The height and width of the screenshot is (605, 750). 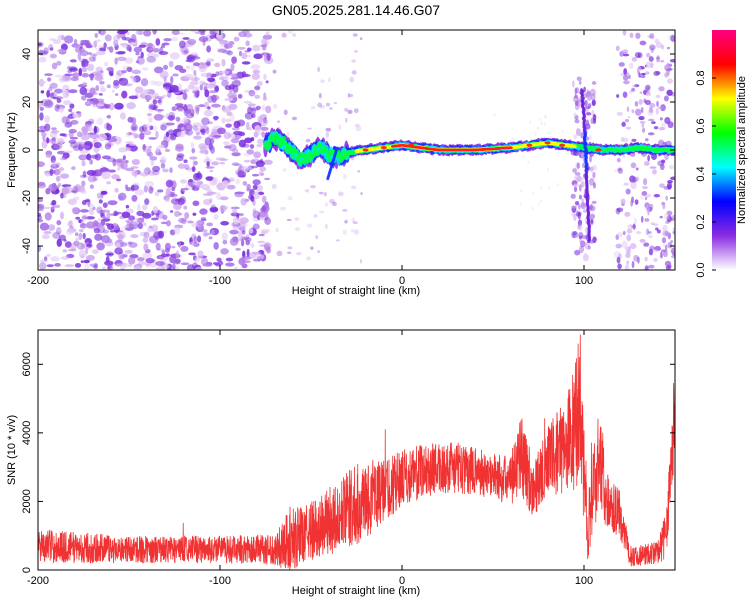 What do you see at coordinates (701, 173) in the screenshot?
I see `colorbar-tick-label: 0.4` at bounding box center [701, 173].